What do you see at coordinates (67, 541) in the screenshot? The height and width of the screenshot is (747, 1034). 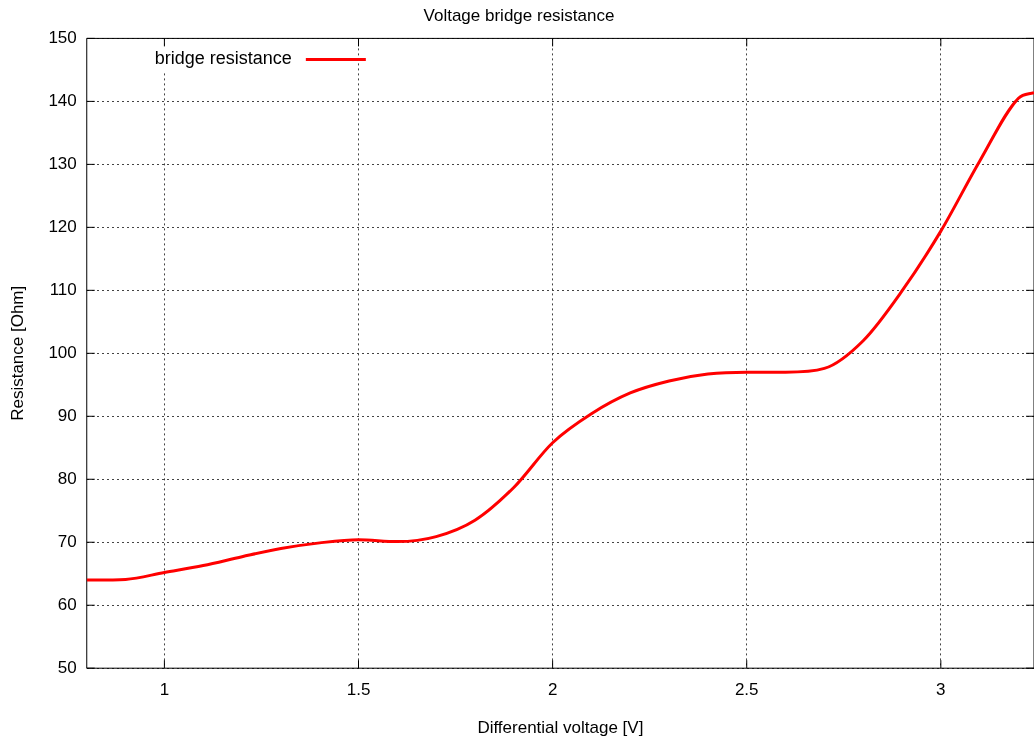 I see `y-tick-label: 70` at bounding box center [67, 541].